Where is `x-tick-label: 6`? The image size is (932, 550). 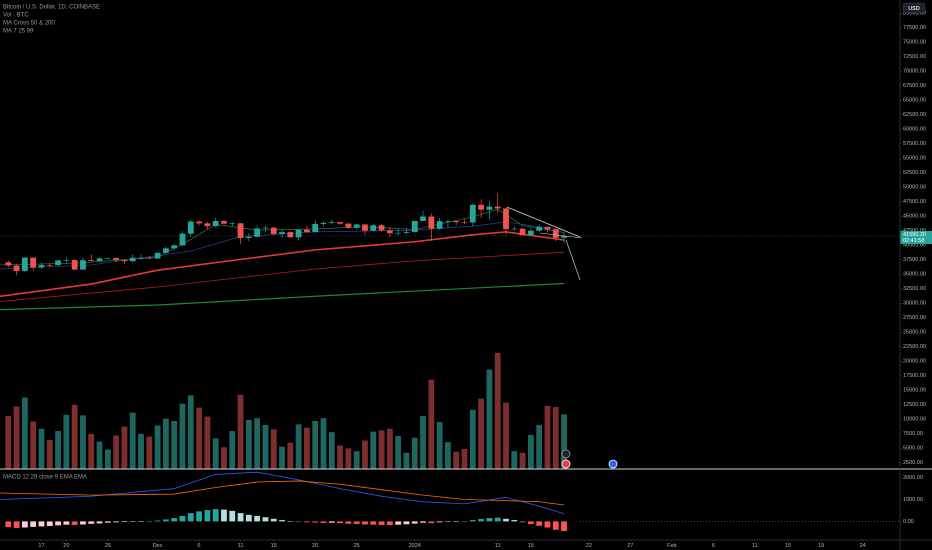 x-tick-label: 6 is located at coordinates (713, 546).